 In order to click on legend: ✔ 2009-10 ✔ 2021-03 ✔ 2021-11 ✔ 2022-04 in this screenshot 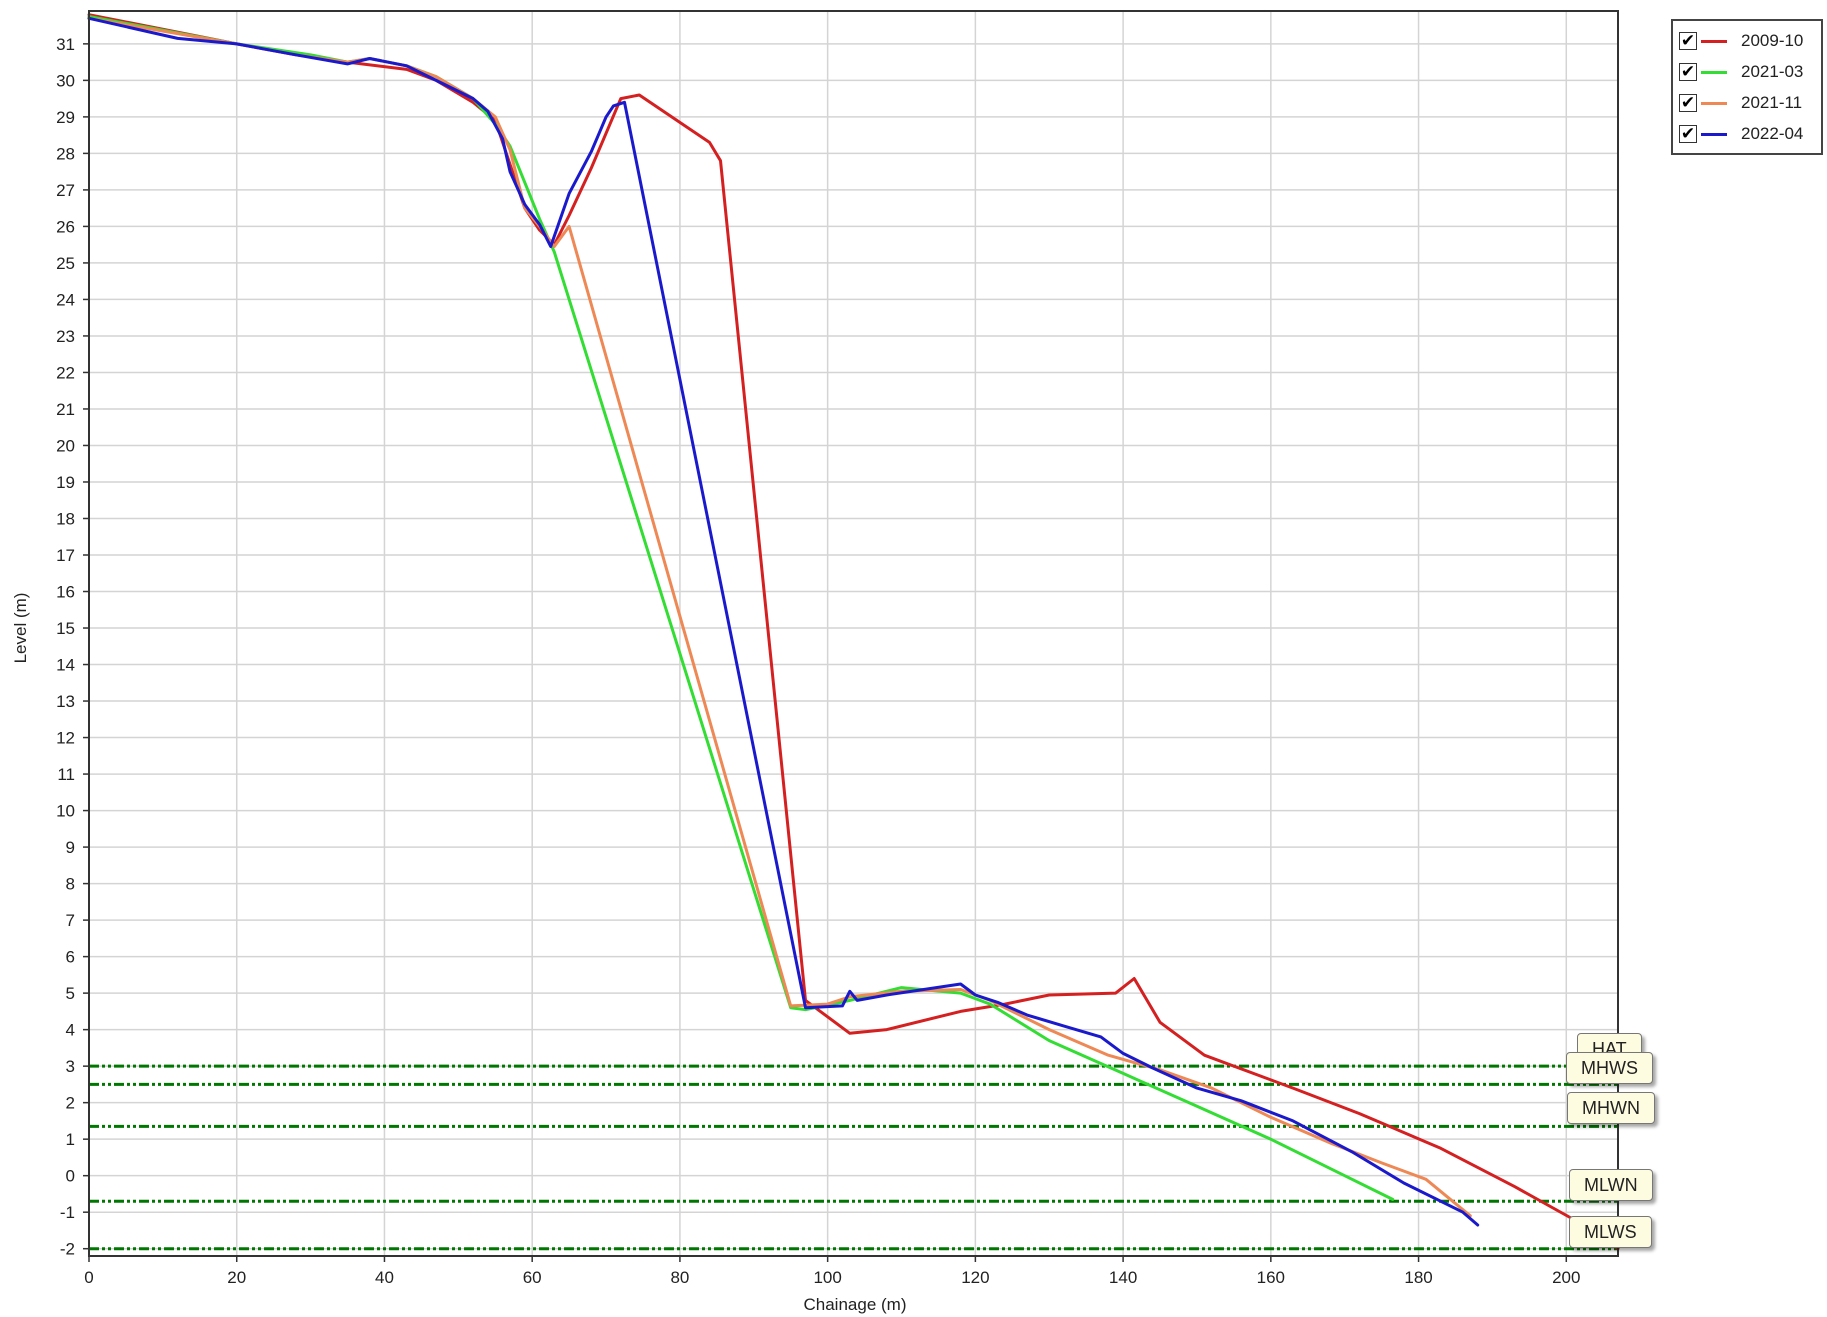, I will do `click(1747, 87)`.